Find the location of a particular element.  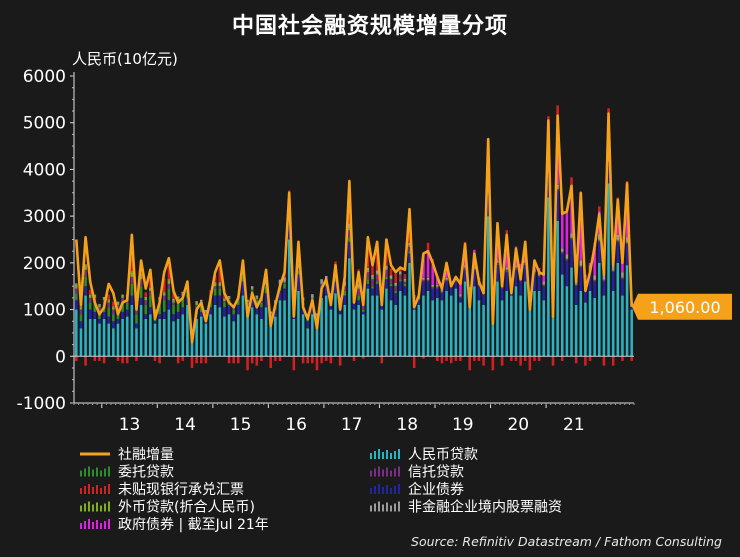

legend-swatch-entrusted is located at coordinates (109, 471).